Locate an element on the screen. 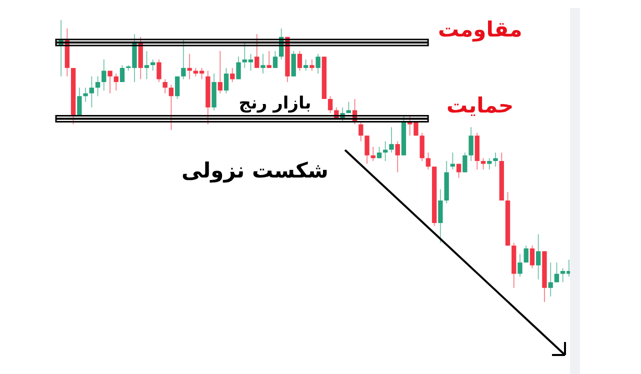  annotation: شکست نزولی is located at coordinates (255, 171).